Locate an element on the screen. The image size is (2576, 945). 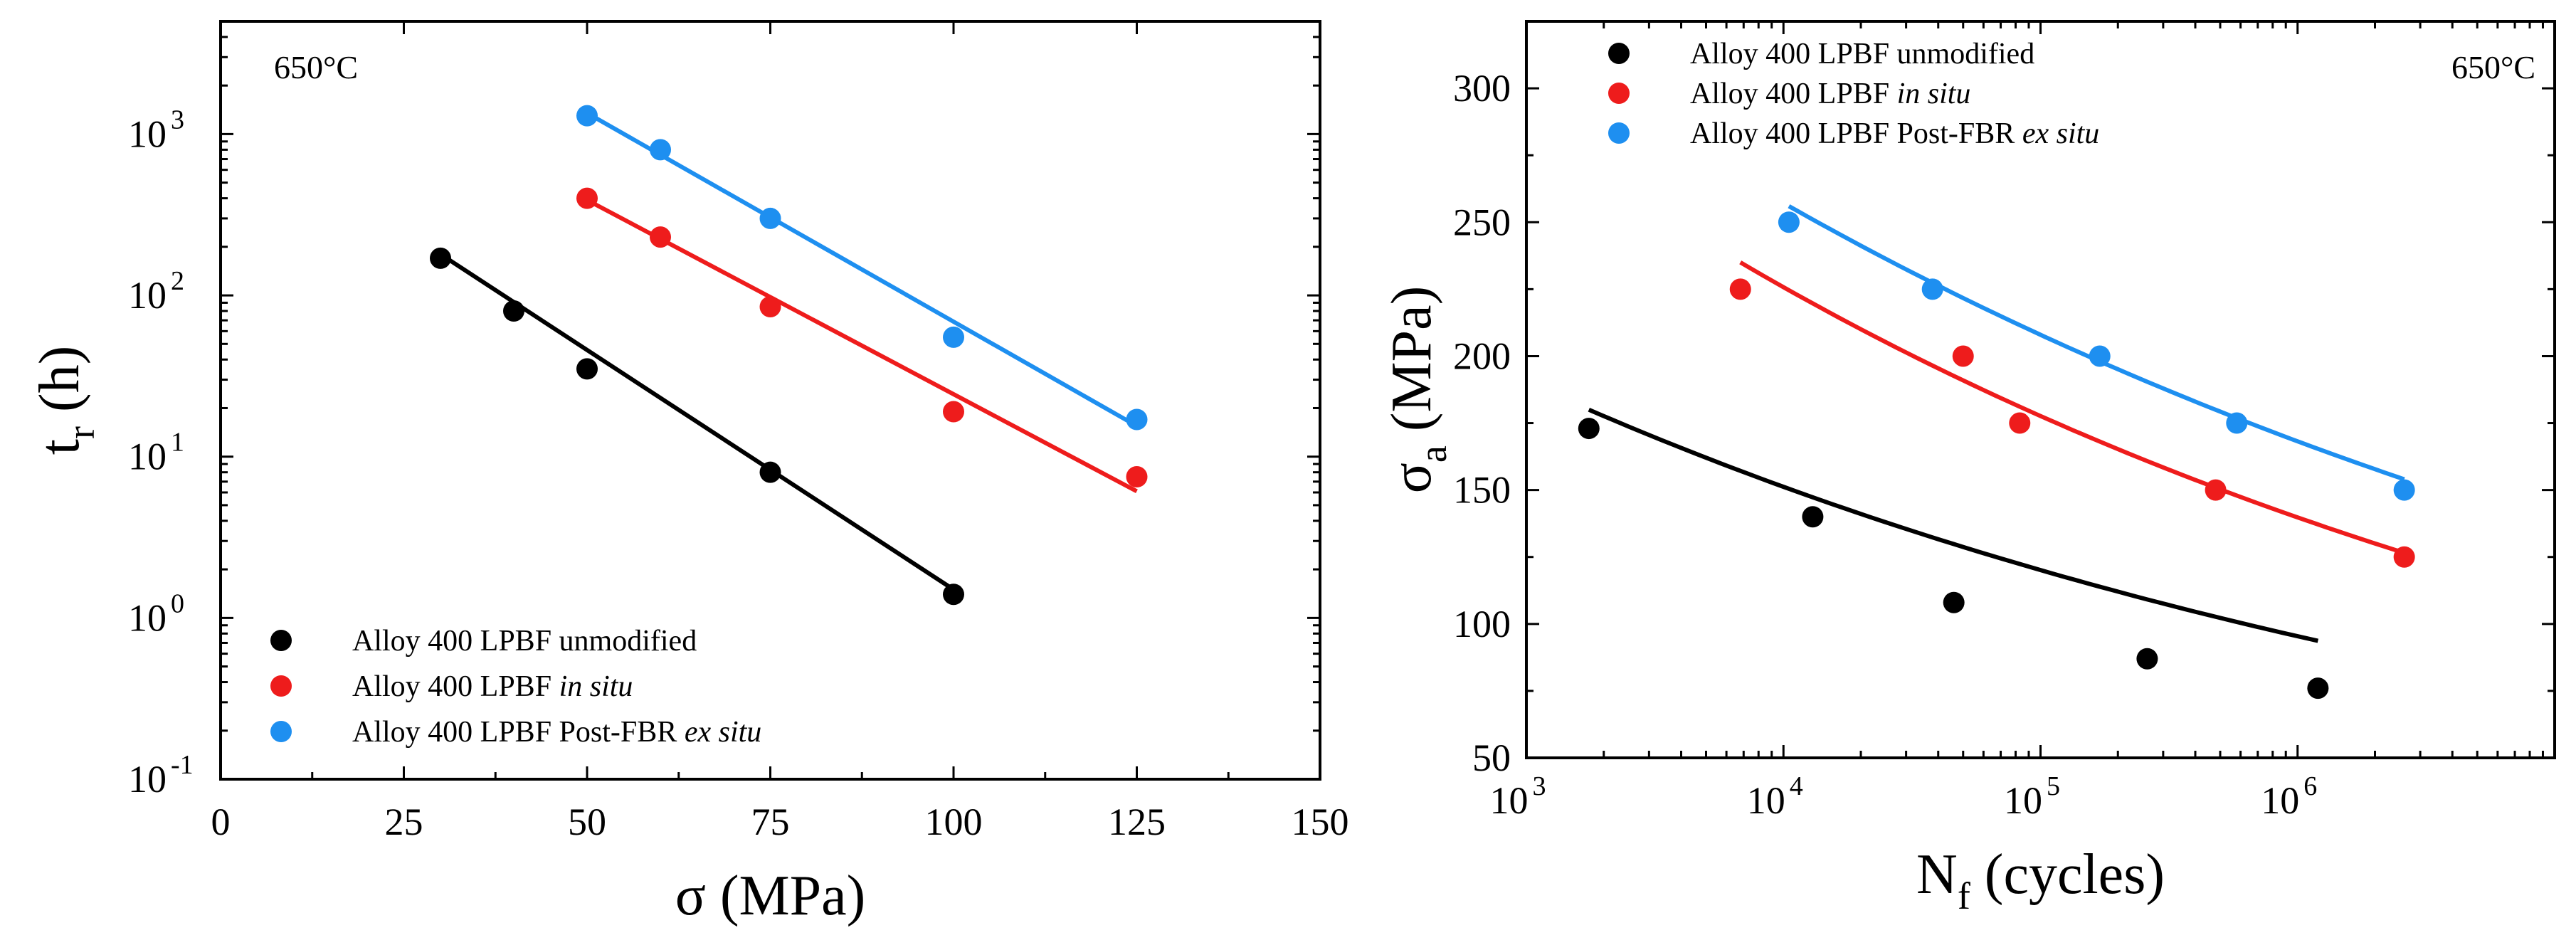
y-axis-title: tr (h) is located at coordinates (65, 400).